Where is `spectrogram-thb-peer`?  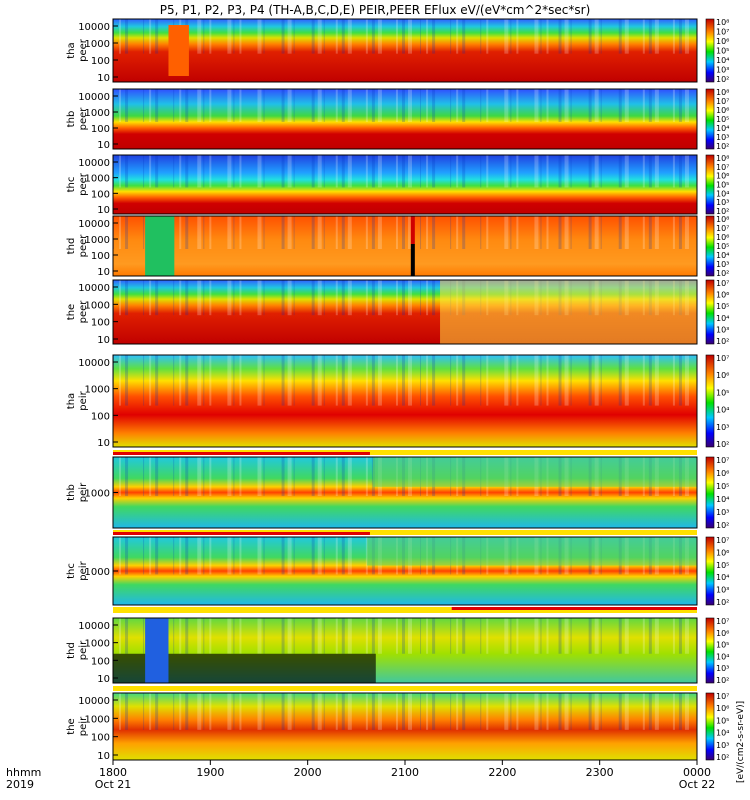
spectrogram-thb-peer is located at coordinates (405, 119).